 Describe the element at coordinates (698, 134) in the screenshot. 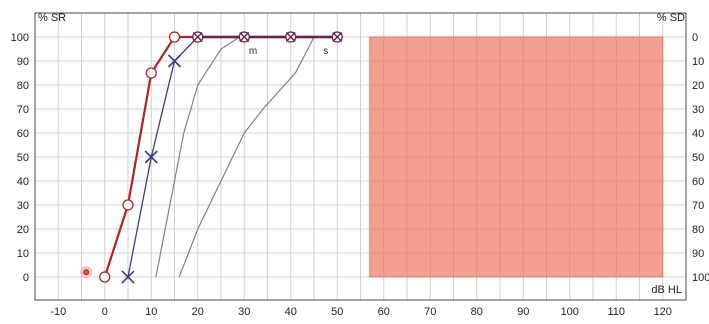

I see `y-right-tick-label: 40` at that location.